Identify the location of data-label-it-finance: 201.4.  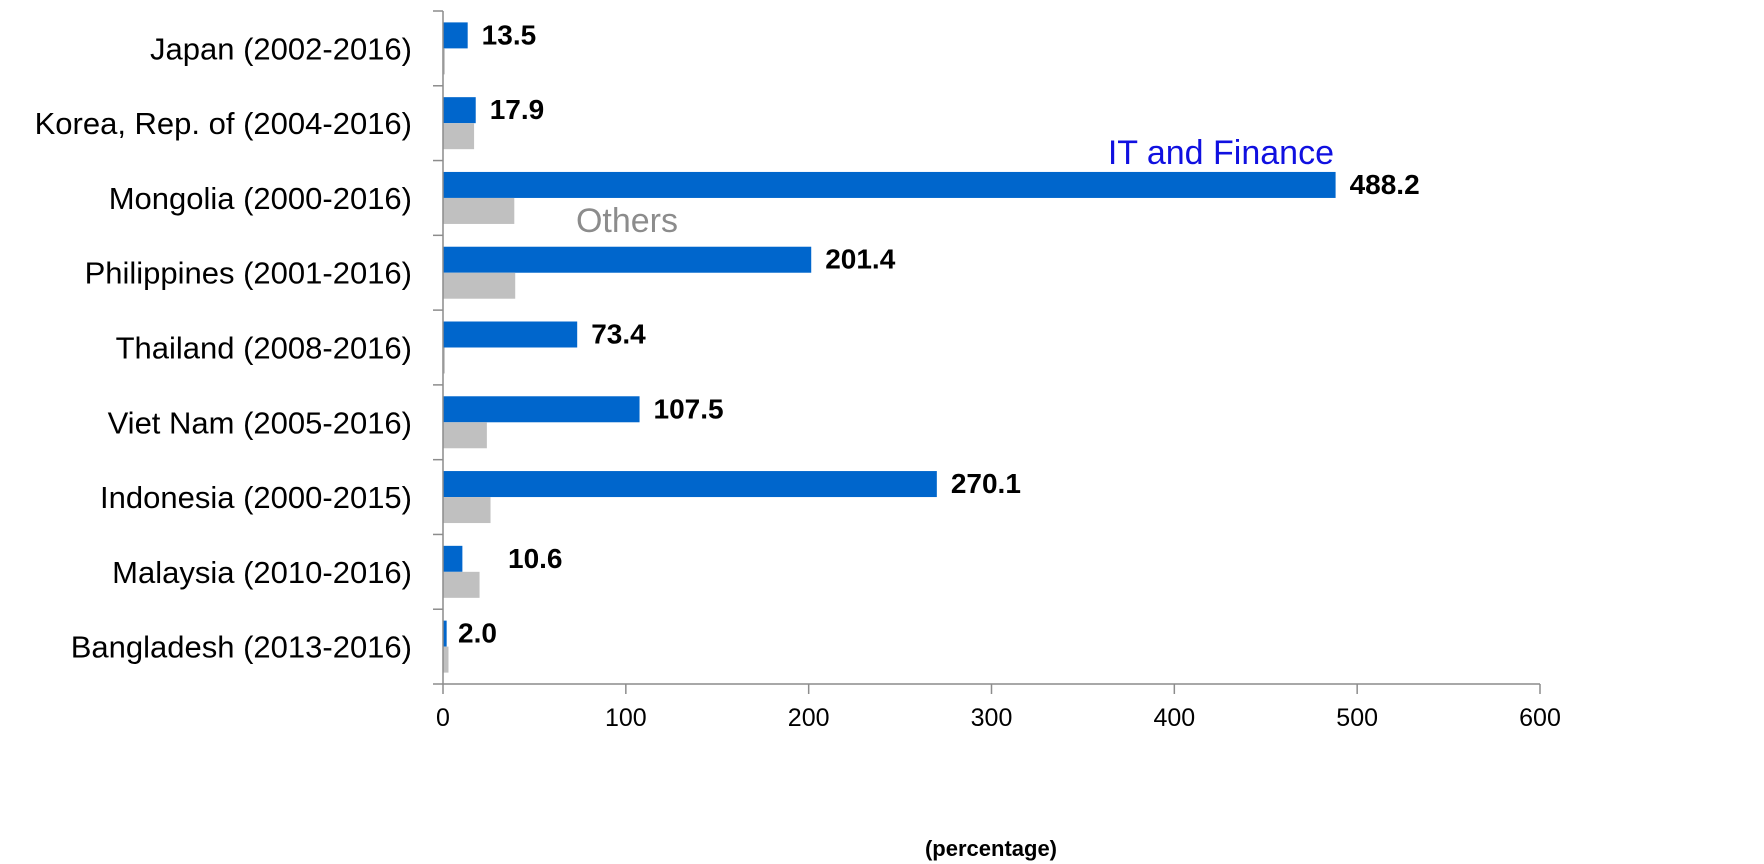
(860, 259).